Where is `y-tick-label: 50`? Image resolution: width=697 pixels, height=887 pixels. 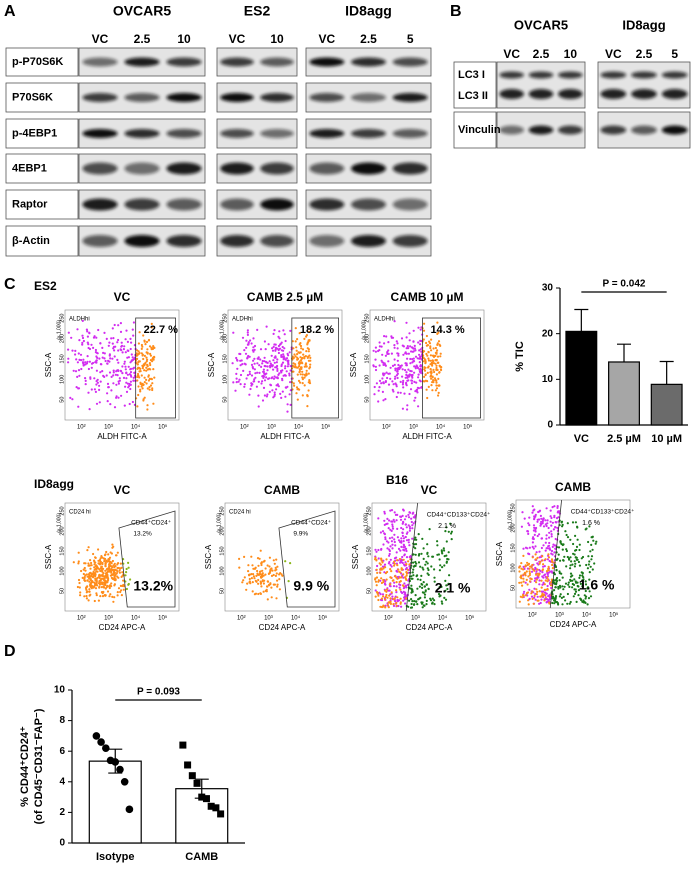
y-tick-label: 50 is located at coordinates (513, 588).